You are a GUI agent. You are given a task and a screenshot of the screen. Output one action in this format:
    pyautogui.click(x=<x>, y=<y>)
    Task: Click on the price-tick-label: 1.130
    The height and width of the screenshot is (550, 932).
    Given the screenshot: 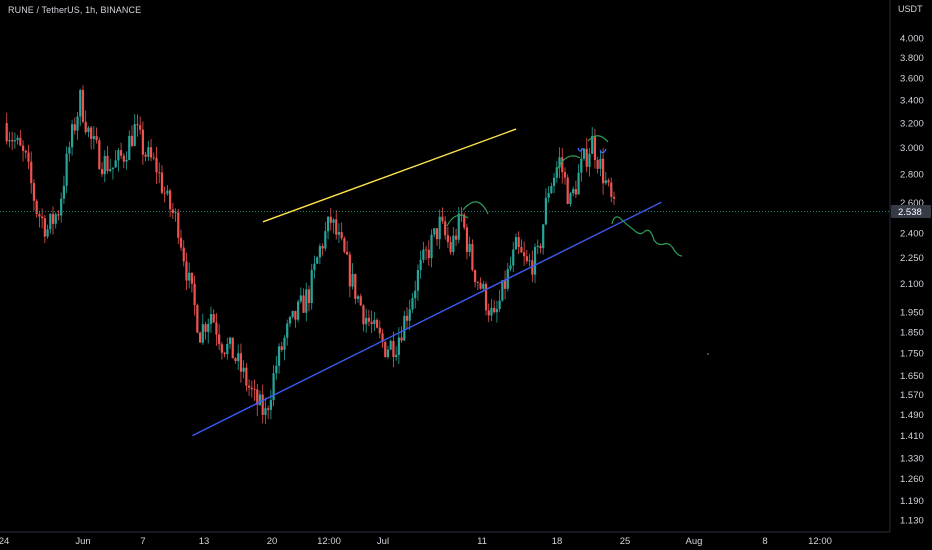 What is the action you would take?
    pyautogui.click(x=912, y=521)
    